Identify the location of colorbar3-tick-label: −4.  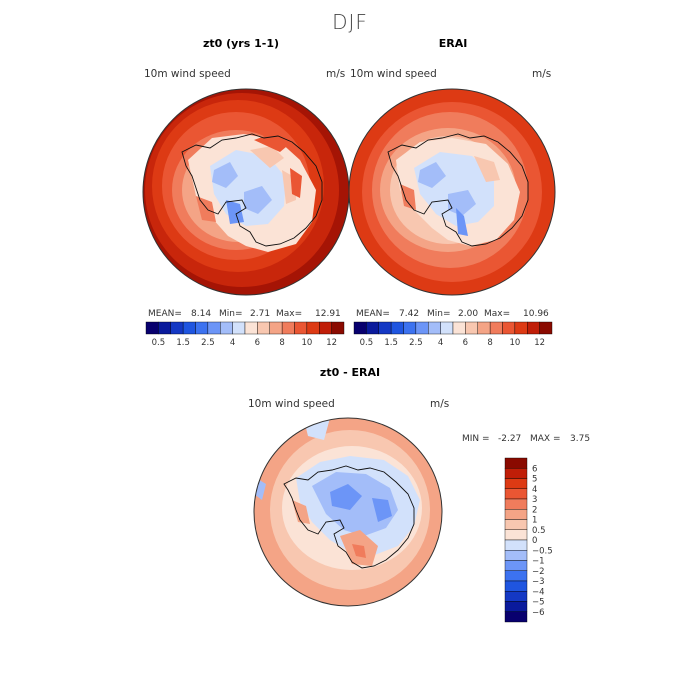
(538, 592).